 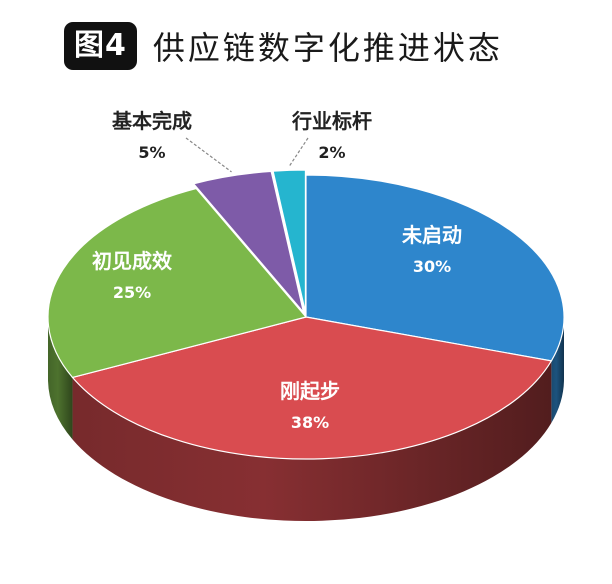 What do you see at coordinates (132, 292) in the screenshot?
I see `slice-value-label: 25%` at bounding box center [132, 292].